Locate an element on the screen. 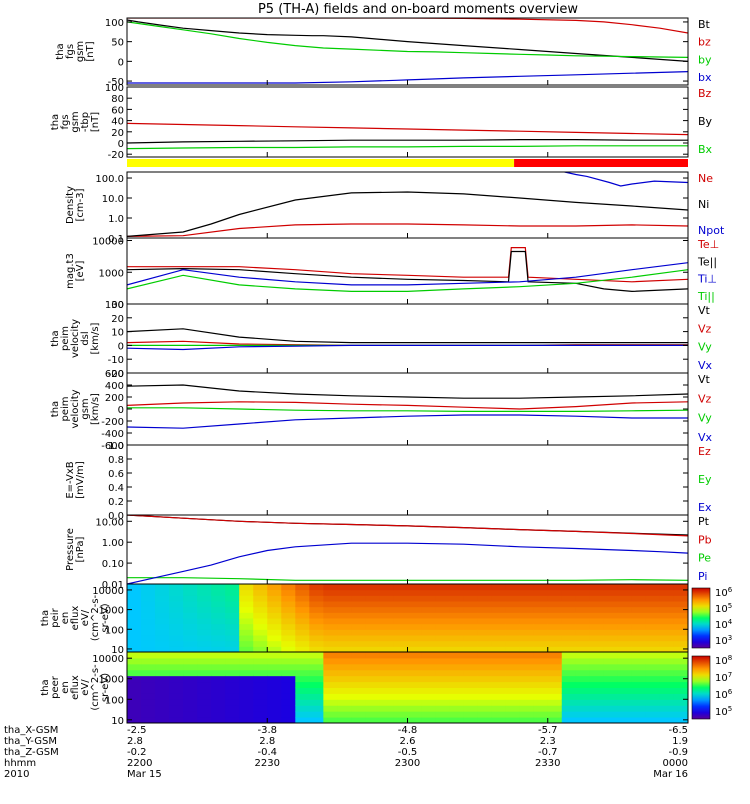 Image resolution: width=750 pixels, height=804 pixels. x-axis-row-label: tha_X-GSM is located at coordinates (31, 730).